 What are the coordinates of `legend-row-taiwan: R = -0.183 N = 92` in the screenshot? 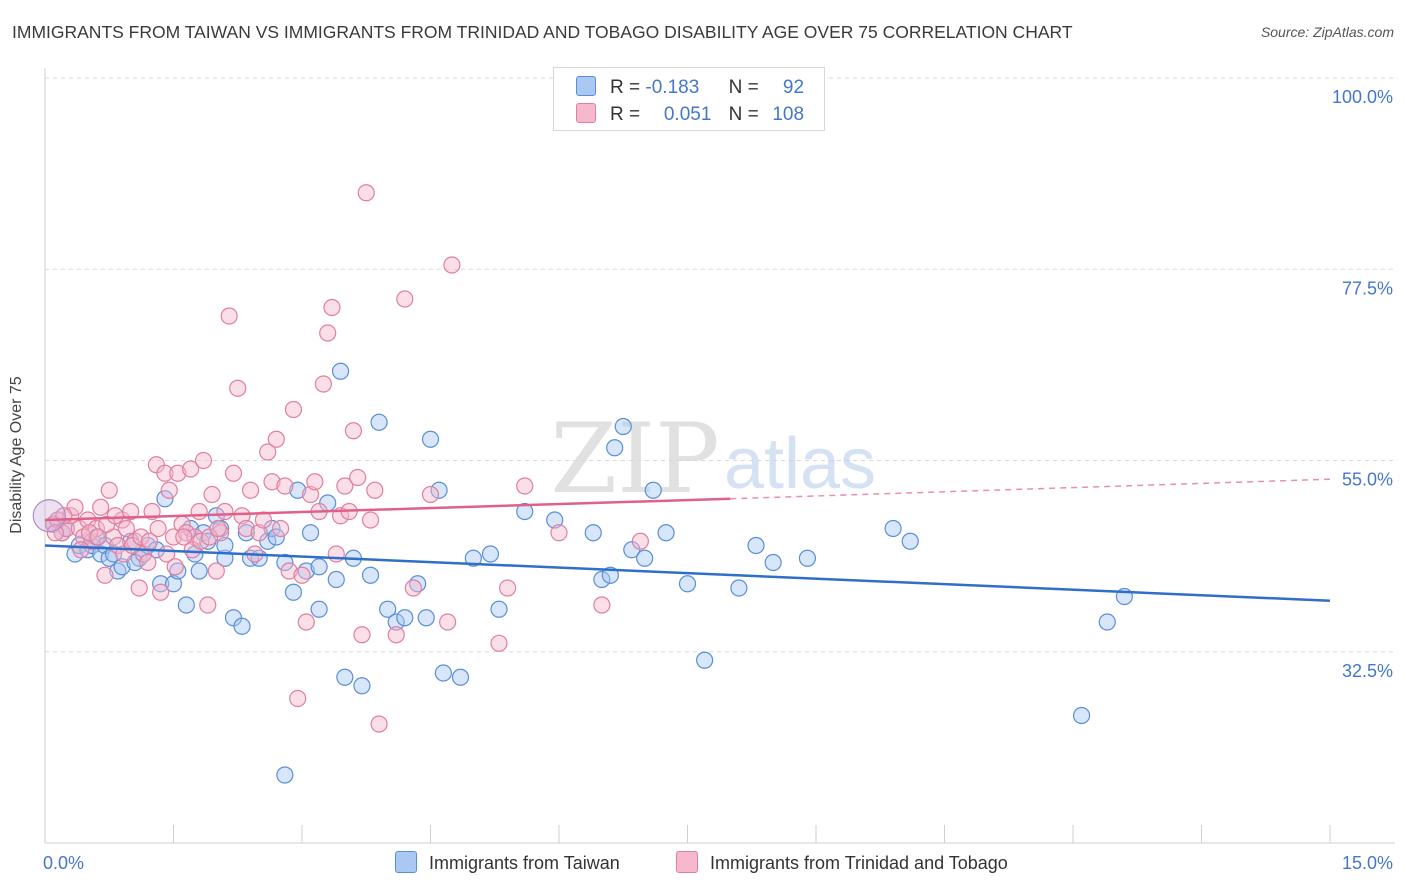 It's located at (690, 87).